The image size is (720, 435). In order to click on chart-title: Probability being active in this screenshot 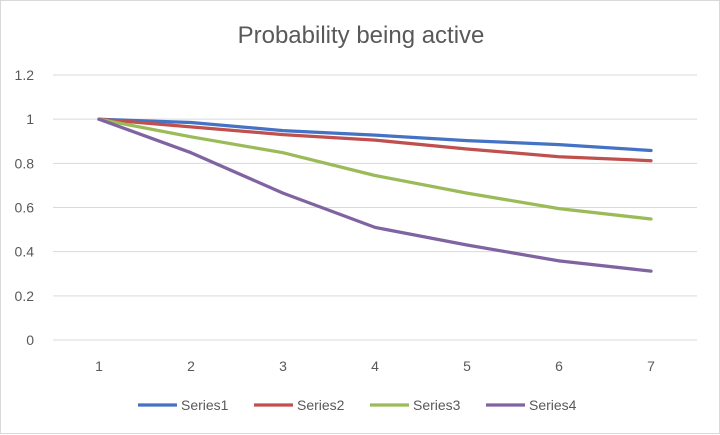, I will do `click(361, 35)`.